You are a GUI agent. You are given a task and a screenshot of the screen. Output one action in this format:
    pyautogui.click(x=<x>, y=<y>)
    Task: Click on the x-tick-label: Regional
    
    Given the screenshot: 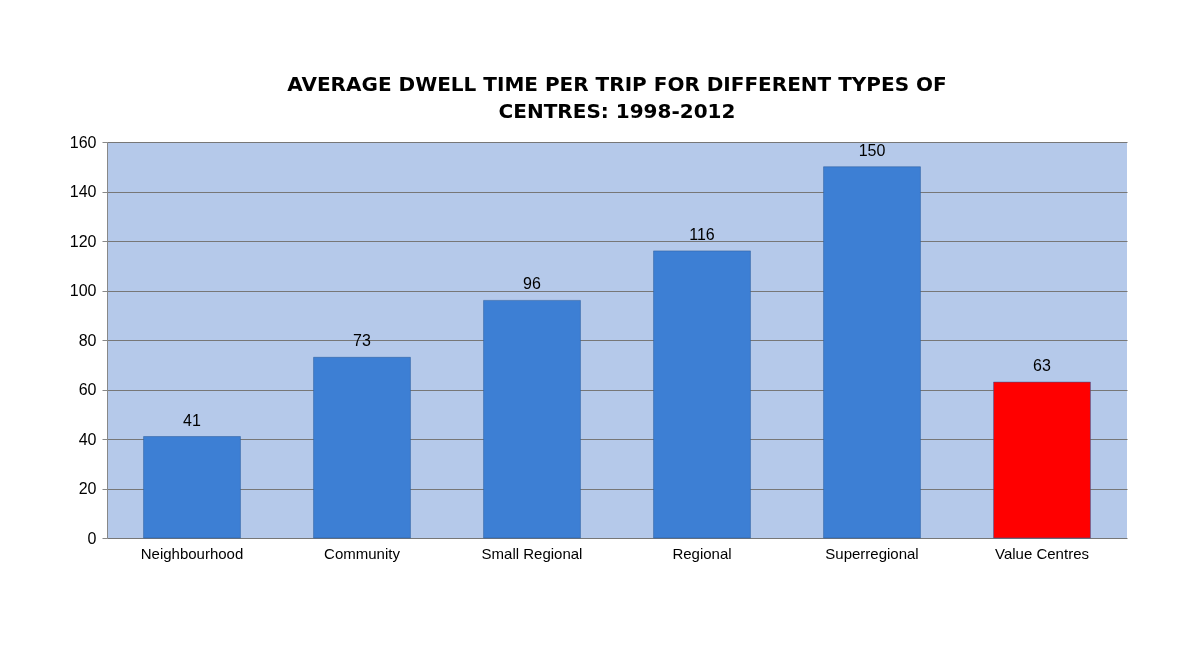 What is the action you would take?
    pyautogui.click(x=702, y=553)
    